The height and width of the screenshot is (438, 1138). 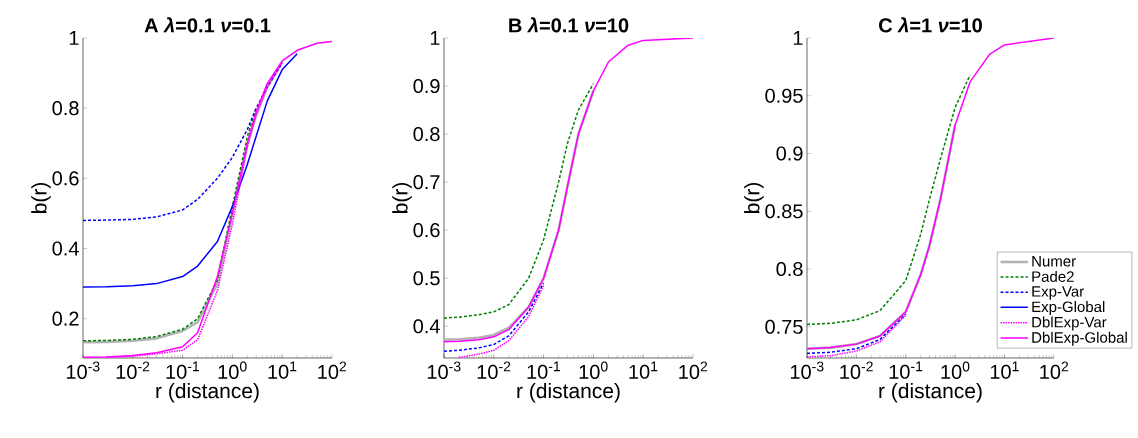 What do you see at coordinates (426, 182) in the screenshot?
I see `y-tick-label: 0.7` at bounding box center [426, 182].